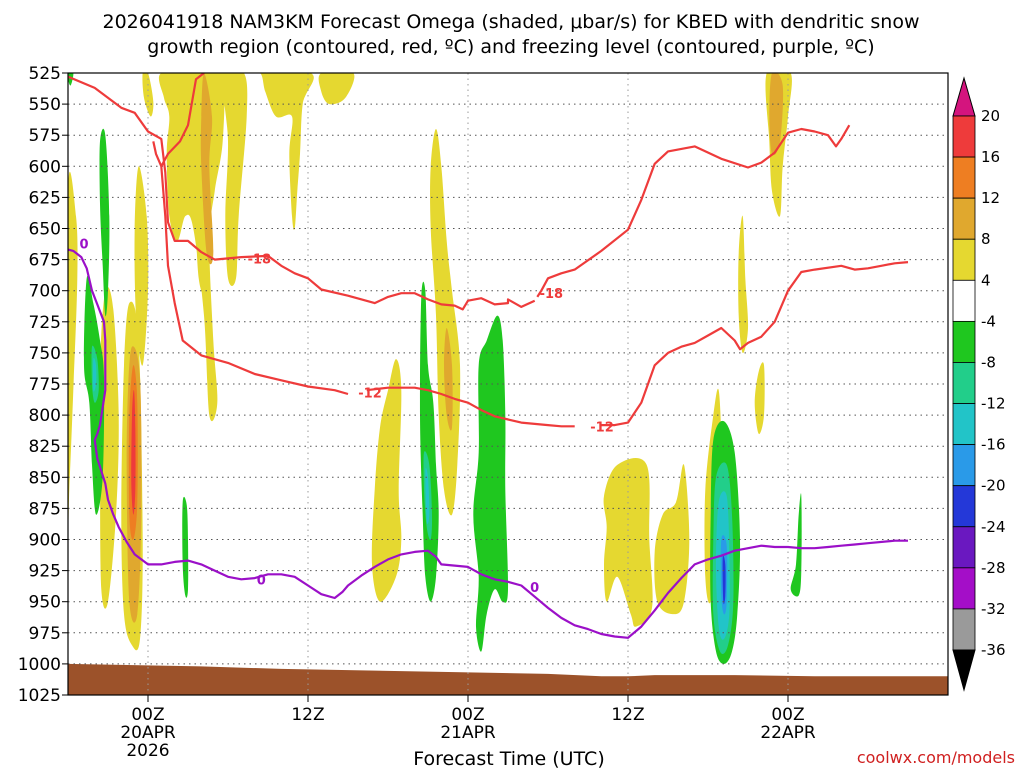 The height and width of the screenshot is (768, 1024). Describe the element at coordinates (45, 198) in the screenshot. I see `y-tick-label-625: 625` at that location.